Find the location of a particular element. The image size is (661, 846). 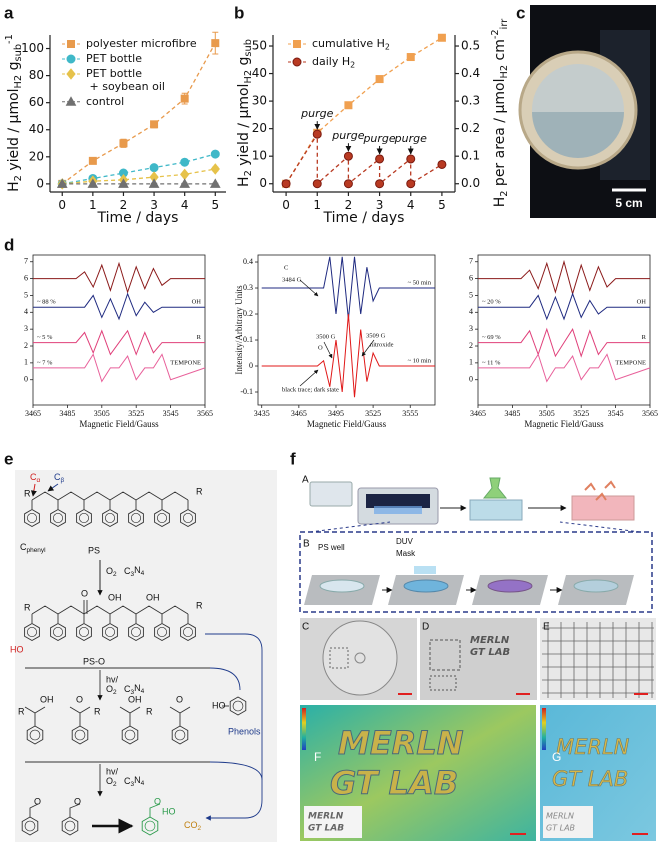

atom-label: OH is located at coordinates (153, 597).